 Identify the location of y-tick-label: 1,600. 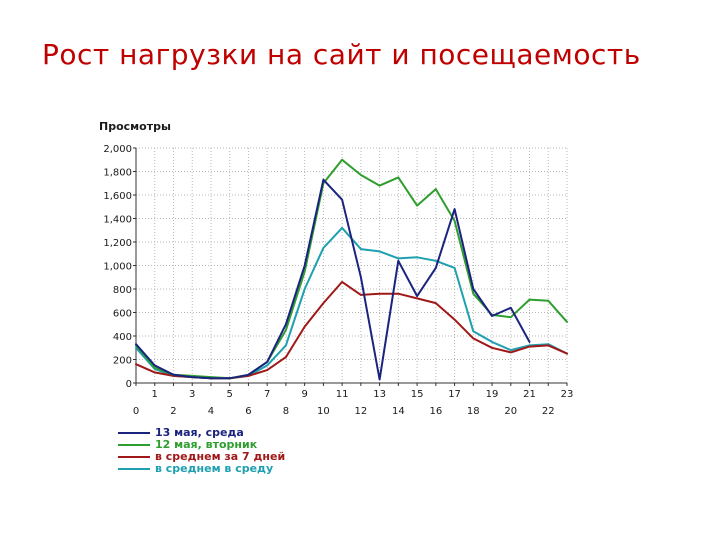
(117, 196).